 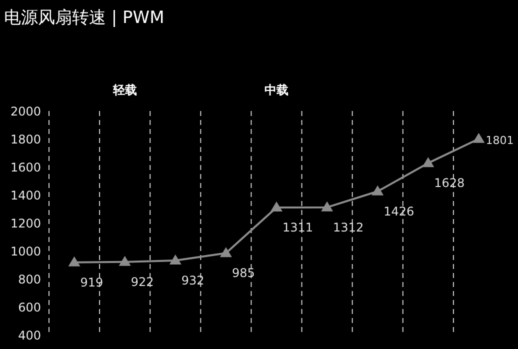 I want to click on data-label: 1801, so click(x=500, y=140).